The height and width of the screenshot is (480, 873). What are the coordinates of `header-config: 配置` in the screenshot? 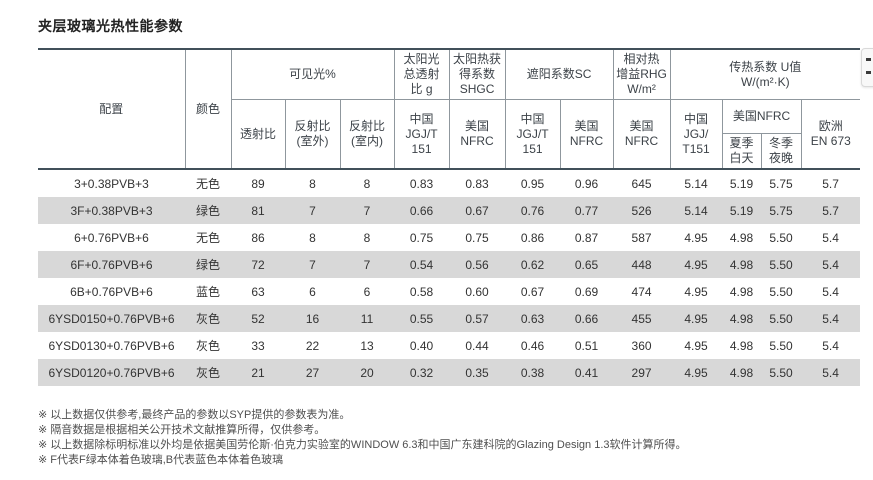 It's located at (111, 109).